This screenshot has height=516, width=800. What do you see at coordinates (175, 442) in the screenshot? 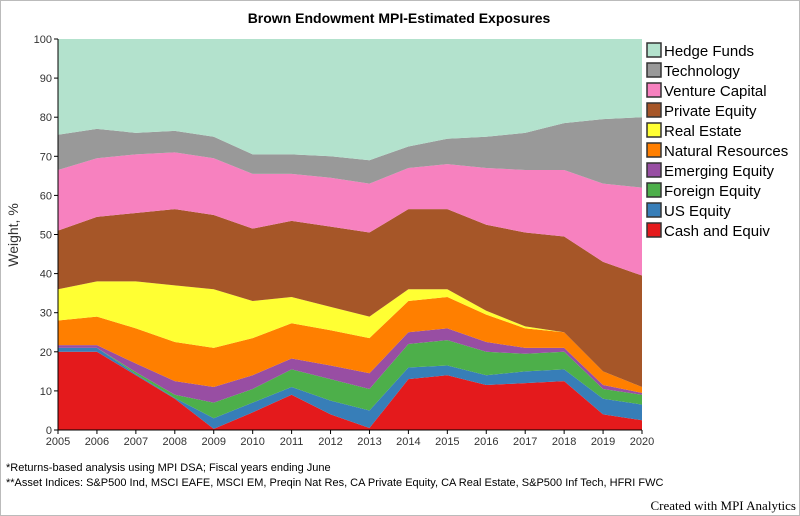
I see `x-tick-label: 2008` at bounding box center [175, 442].